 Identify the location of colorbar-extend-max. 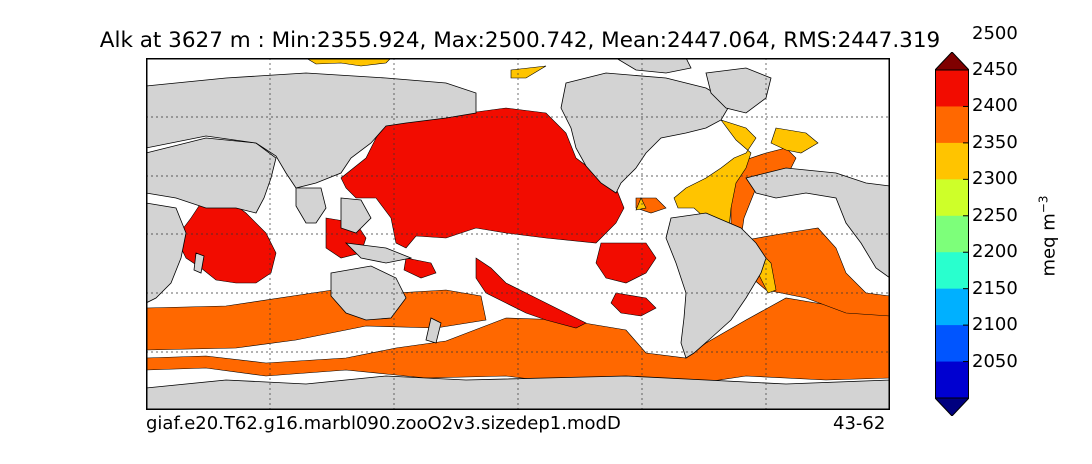
(952, 61).